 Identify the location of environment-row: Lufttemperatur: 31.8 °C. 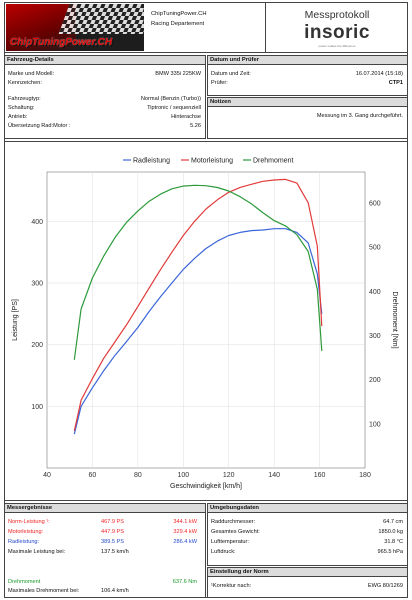
(307, 542).